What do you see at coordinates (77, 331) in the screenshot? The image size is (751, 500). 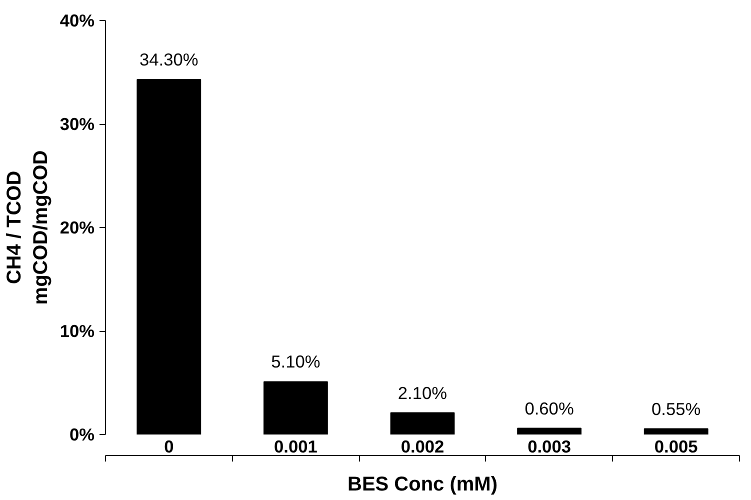 I see `y-tick-label: 10%` at bounding box center [77, 331].